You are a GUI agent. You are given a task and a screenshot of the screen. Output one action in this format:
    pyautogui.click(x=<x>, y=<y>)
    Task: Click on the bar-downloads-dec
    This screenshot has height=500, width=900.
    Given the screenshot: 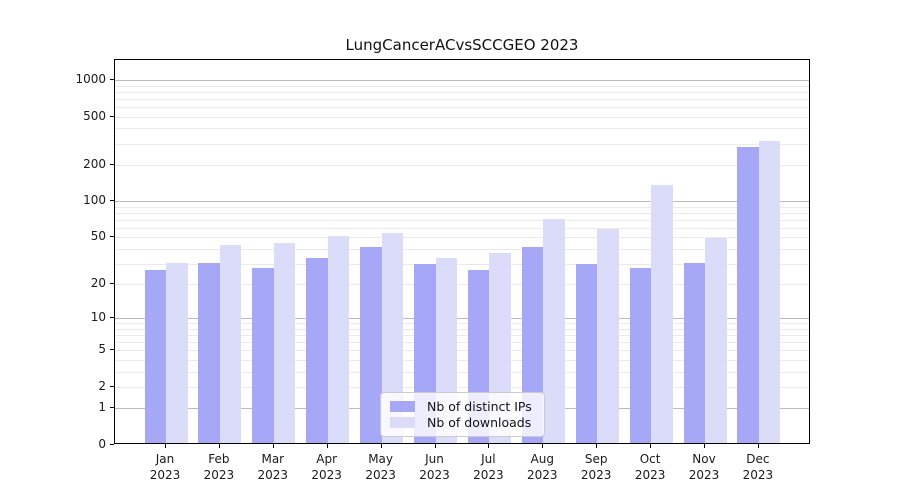 What is the action you would take?
    pyautogui.click(x=769, y=292)
    